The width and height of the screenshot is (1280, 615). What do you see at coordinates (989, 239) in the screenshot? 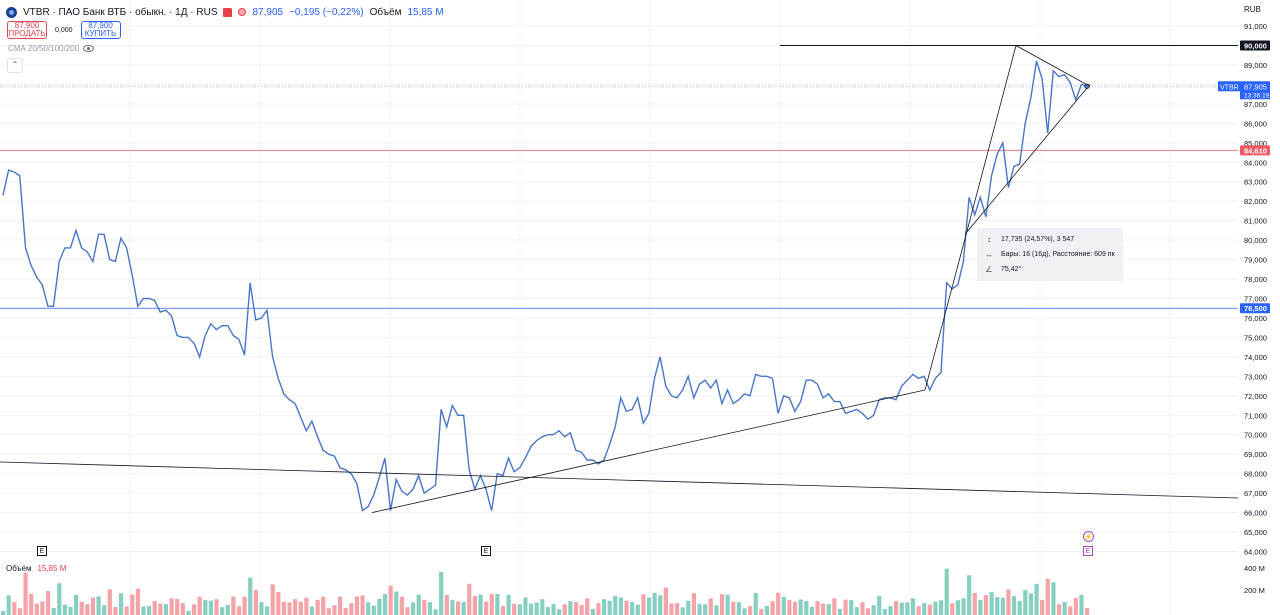
I see `price-range-icon: ↕` at bounding box center [989, 239].